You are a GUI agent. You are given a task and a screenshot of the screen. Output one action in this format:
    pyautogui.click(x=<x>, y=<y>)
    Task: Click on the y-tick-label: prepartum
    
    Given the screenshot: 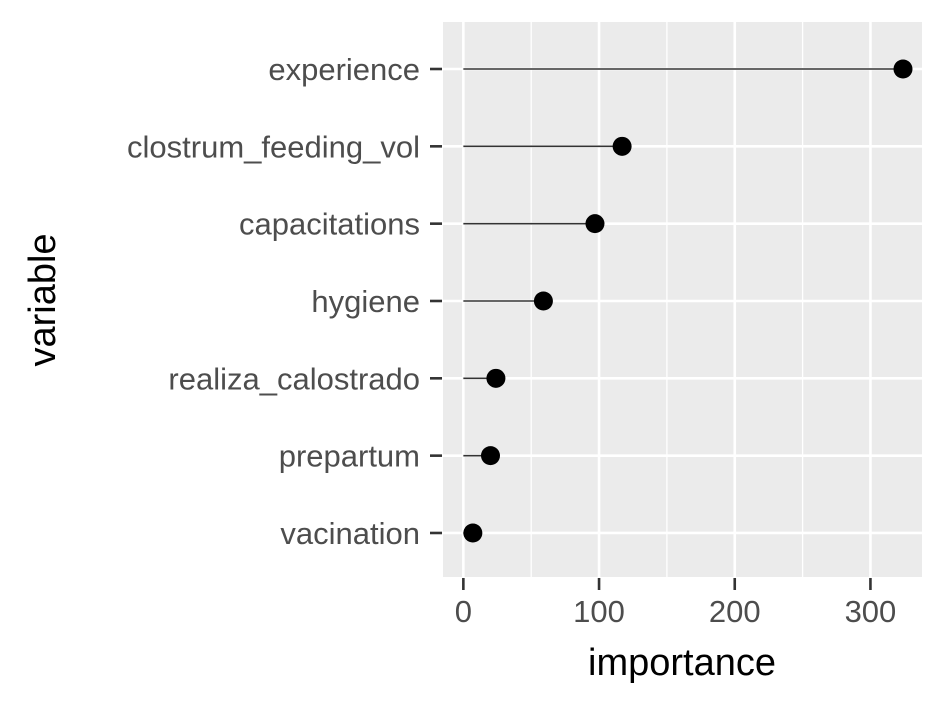 What is the action you would take?
    pyautogui.click(x=349, y=456)
    